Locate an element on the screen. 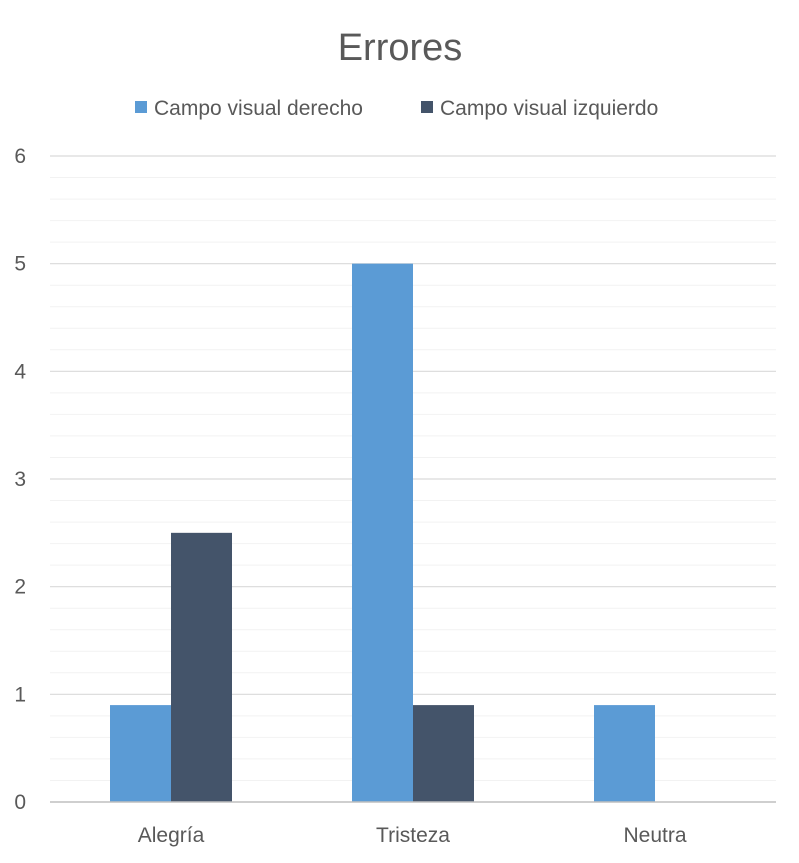 Image resolution: width=799 pixels, height=863 pixels. y-tick-label: 0 is located at coordinates (20, 802).